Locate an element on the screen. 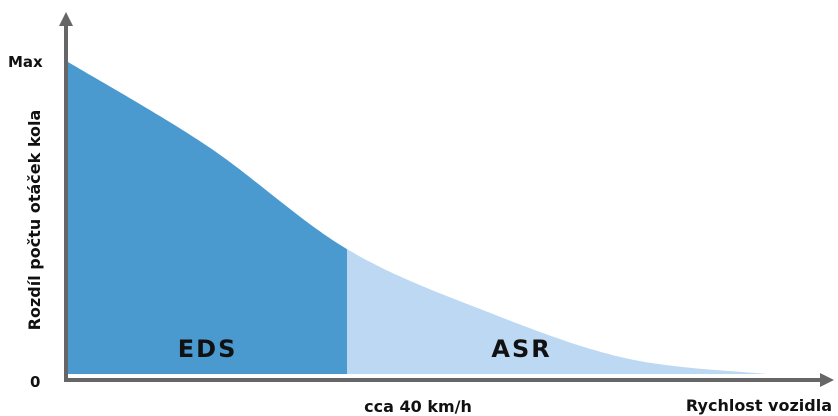 This screenshot has width=838, height=416. x-axis-arrow is located at coordinates (827, 380).